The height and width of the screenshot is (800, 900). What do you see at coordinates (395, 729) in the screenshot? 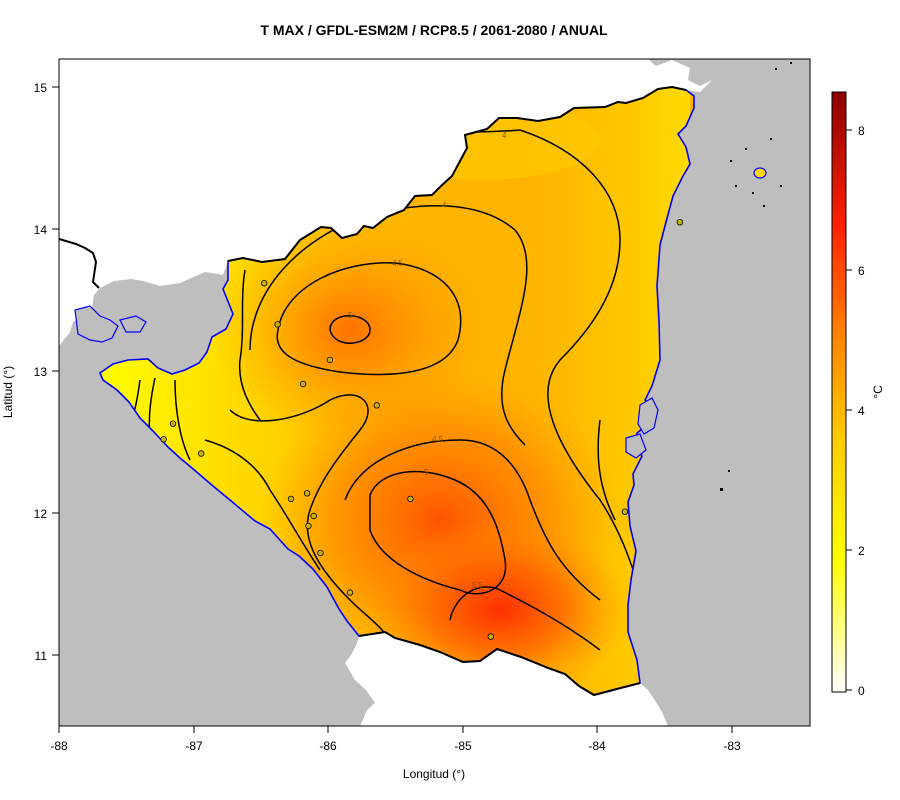
I see `x-axis` at bounding box center [395, 729].